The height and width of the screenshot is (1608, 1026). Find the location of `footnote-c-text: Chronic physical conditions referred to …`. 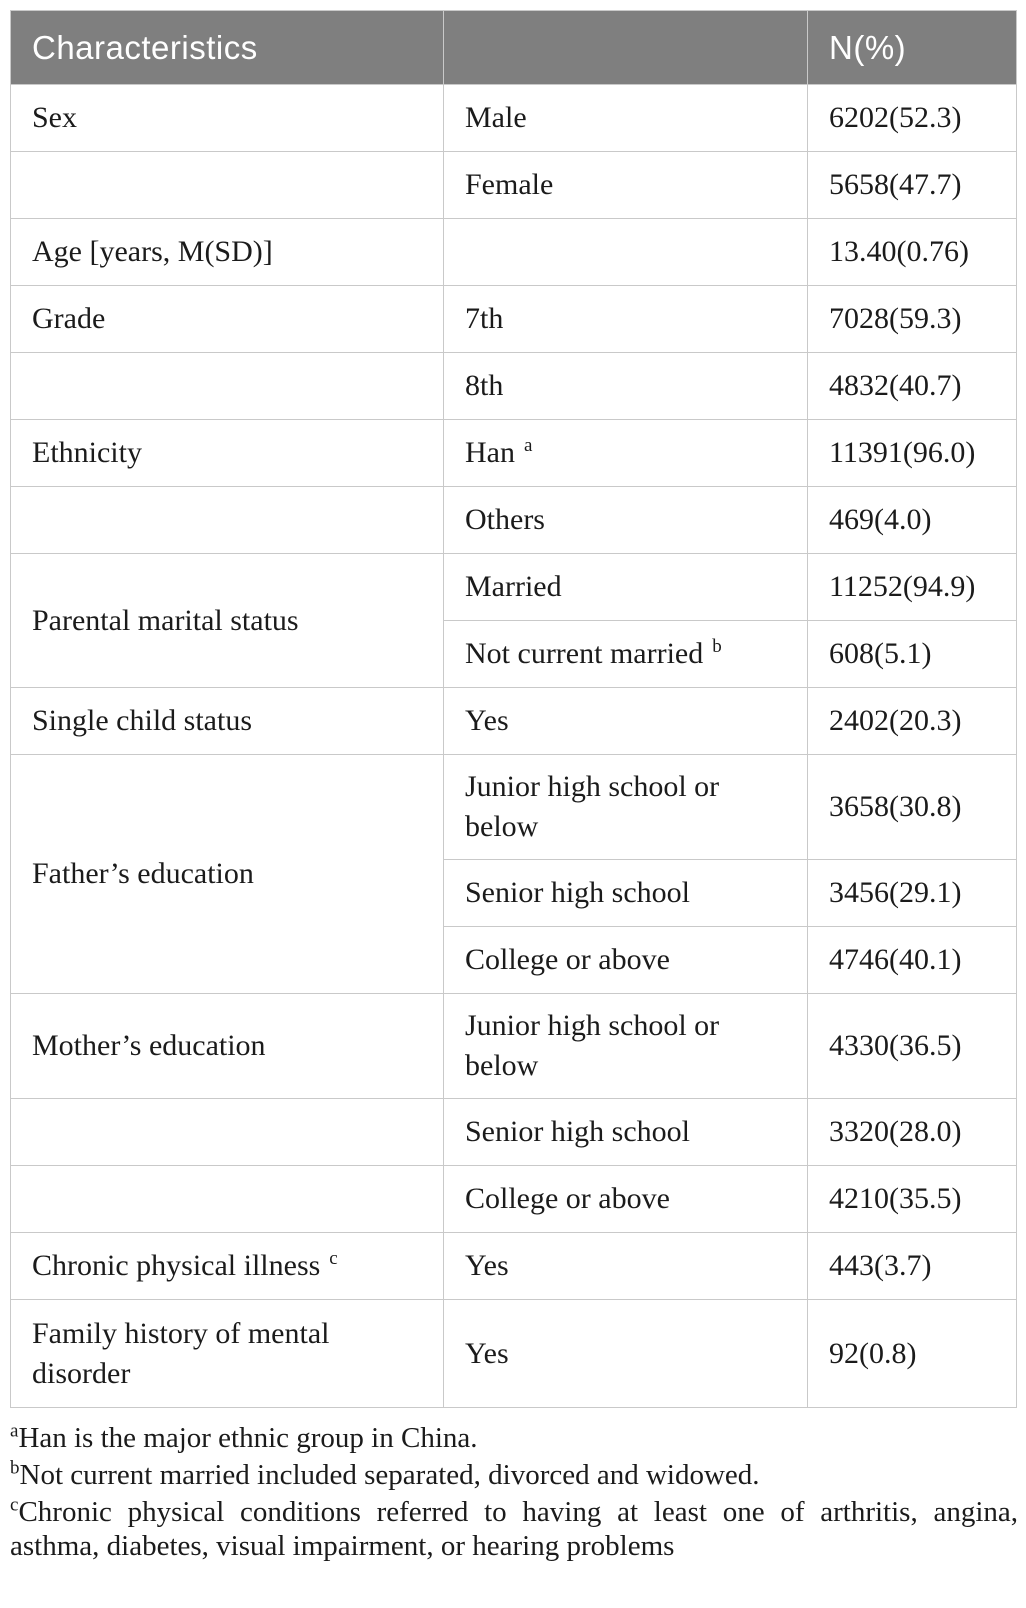

footnote-c-text: Chronic physical conditions referred to … is located at coordinates (514, 1529).